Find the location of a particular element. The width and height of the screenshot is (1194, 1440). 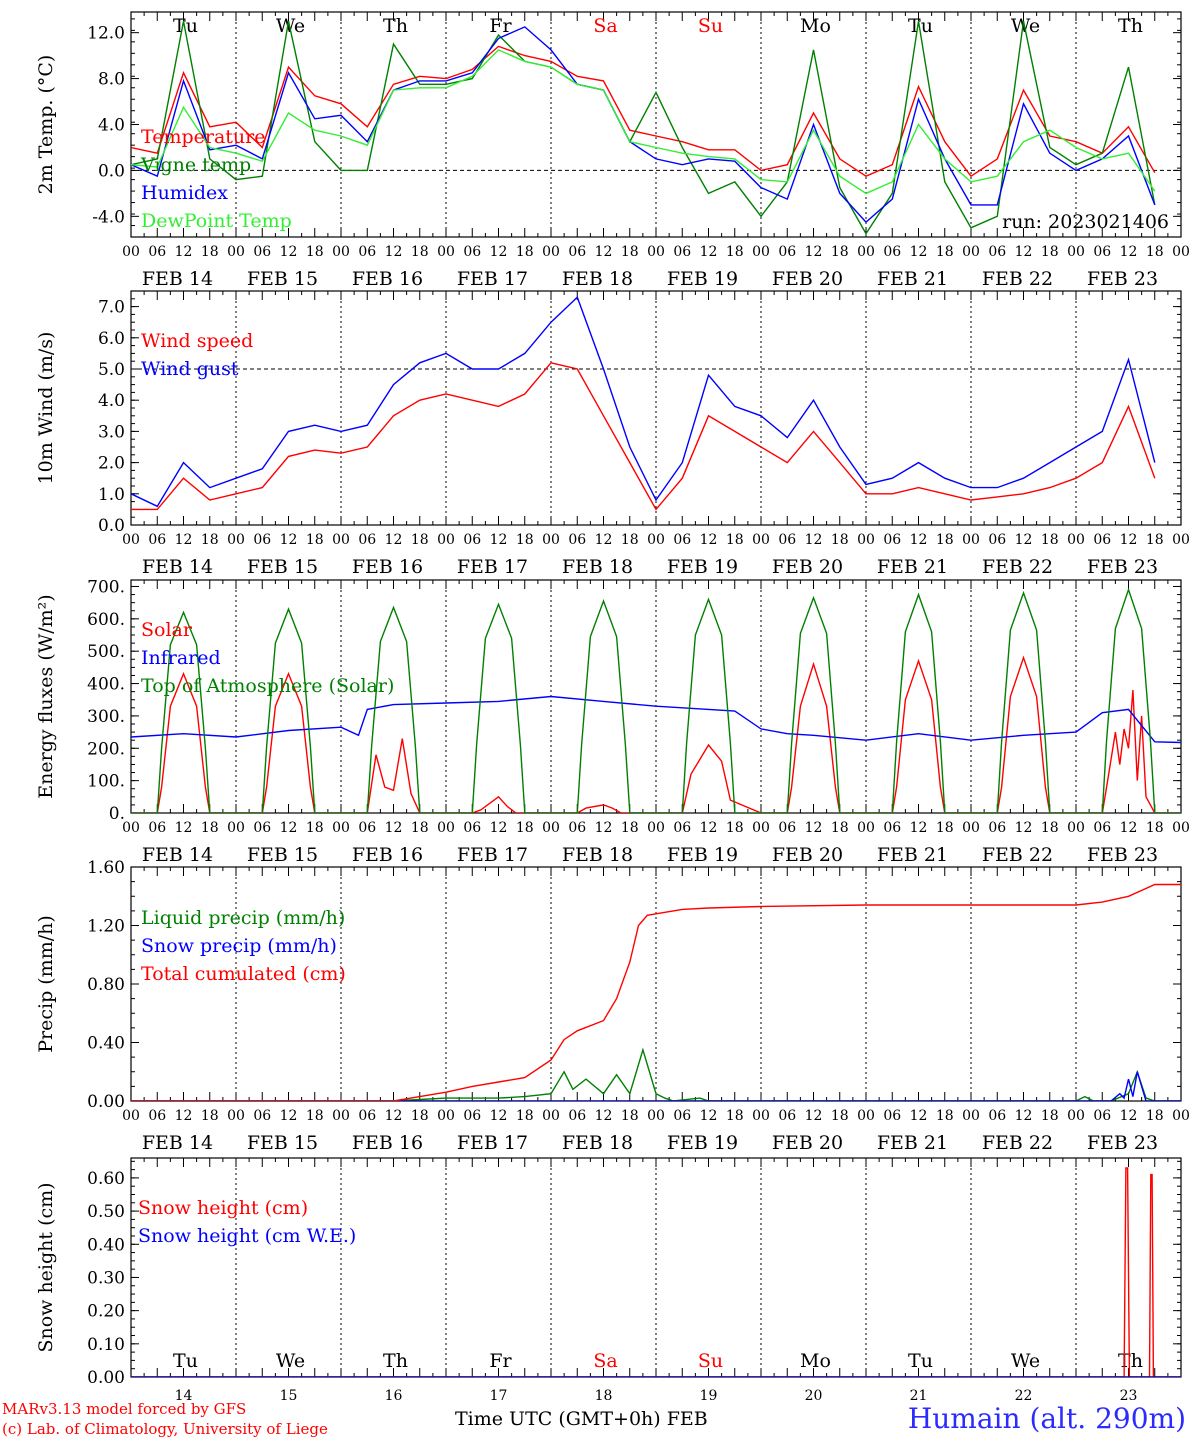

time-axis-title: Time UTC (GMT+0h) FEB is located at coordinates (581, 1419).